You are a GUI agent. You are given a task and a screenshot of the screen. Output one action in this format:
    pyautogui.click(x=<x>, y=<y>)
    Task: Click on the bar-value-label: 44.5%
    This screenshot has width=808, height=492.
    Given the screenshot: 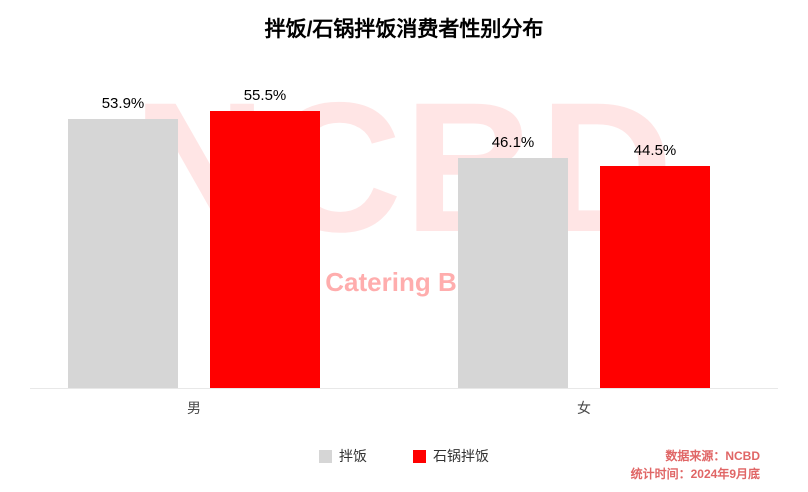 What is the action you would take?
    pyautogui.click(x=655, y=150)
    